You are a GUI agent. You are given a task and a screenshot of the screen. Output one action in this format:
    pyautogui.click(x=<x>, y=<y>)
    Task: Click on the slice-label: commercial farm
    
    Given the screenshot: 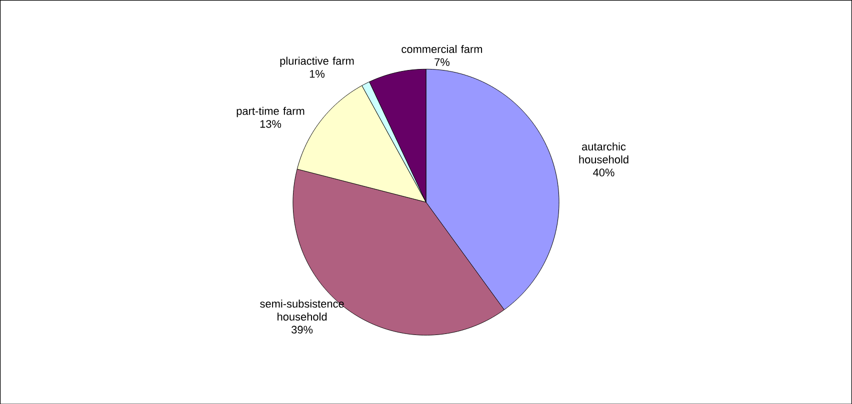 What is the action you would take?
    pyautogui.click(x=442, y=48)
    